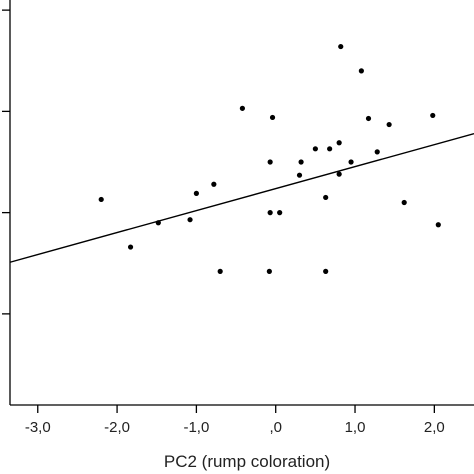 This screenshot has width=474, height=474. What do you see at coordinates (434, 427) in the screenshot?
I see `x-tick-label: 2,0` at bounding box center [434, 427].